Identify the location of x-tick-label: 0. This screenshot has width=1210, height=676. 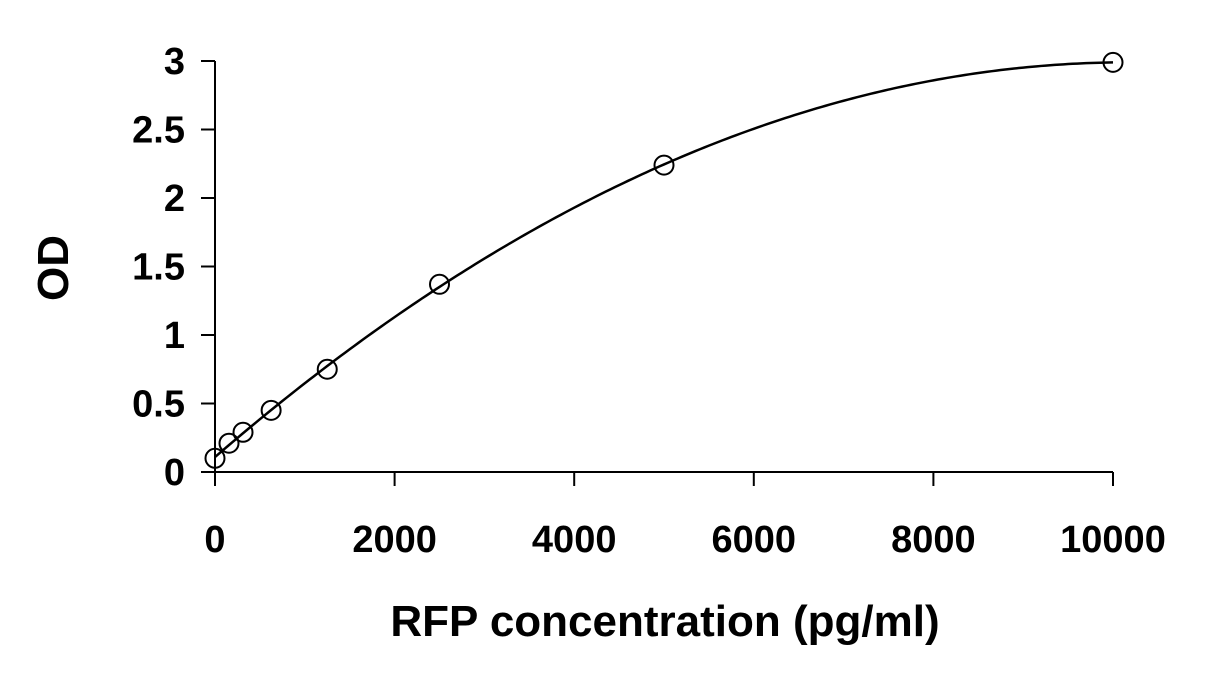
(214, 540).